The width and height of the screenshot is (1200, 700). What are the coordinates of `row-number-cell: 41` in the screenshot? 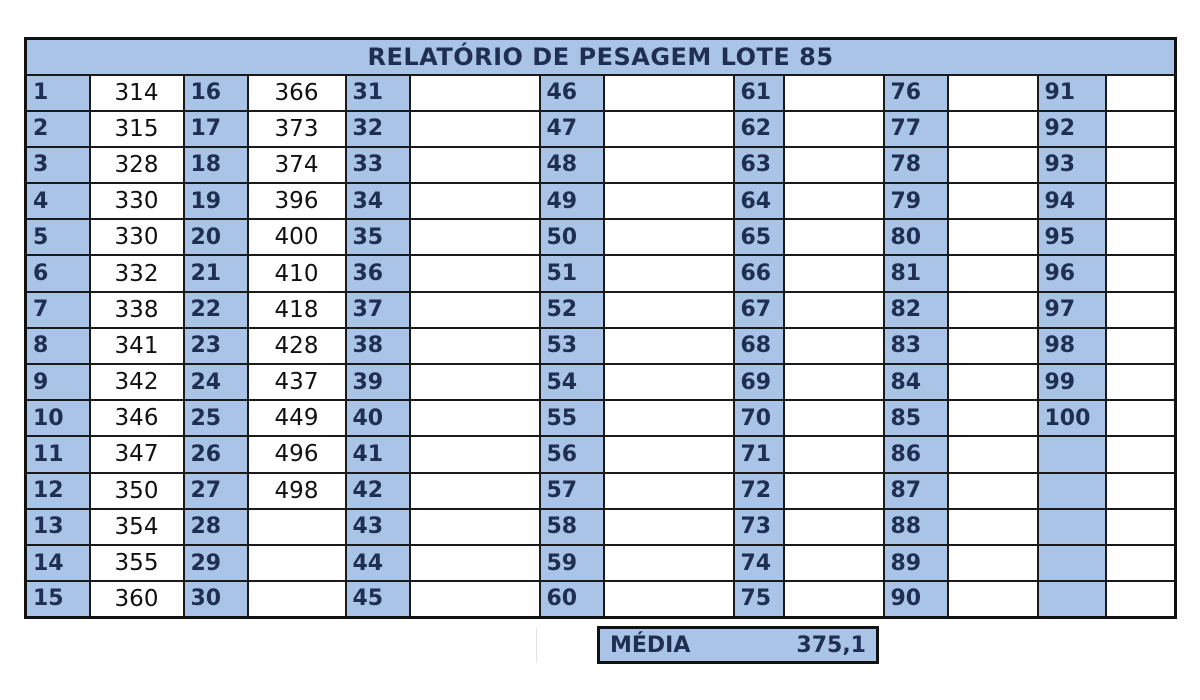 It's located at (377, 454).